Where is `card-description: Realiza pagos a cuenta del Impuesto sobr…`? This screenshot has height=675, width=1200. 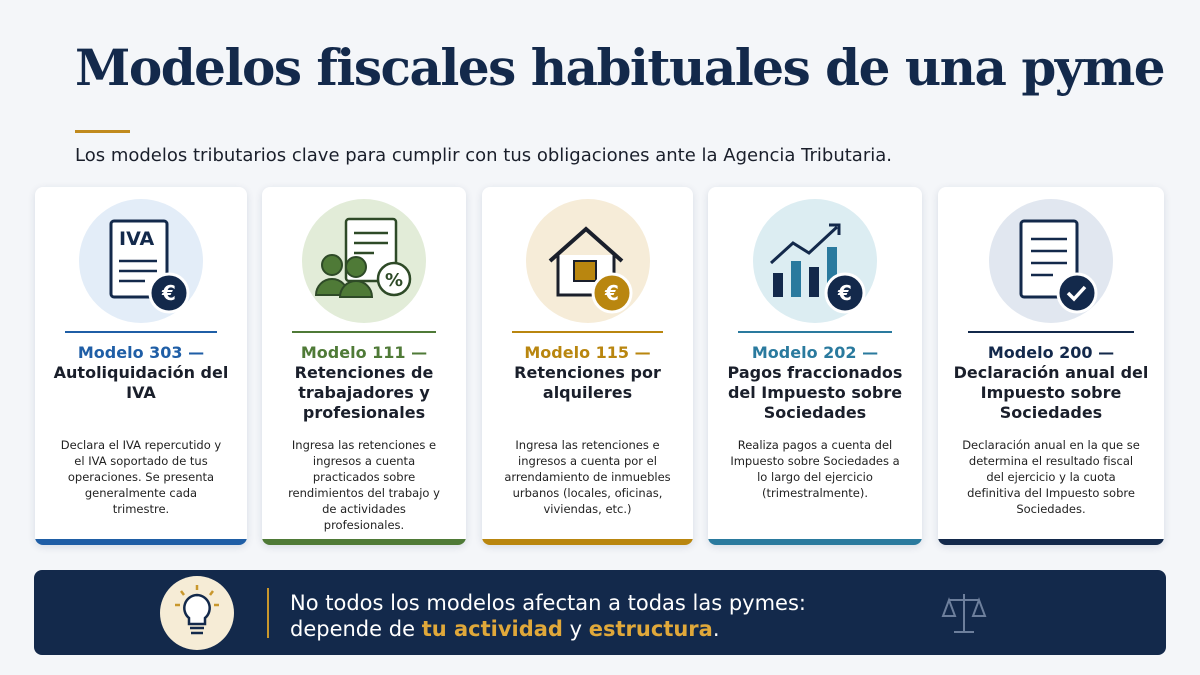 card-description: Realiza pagos a cuenta del Impuesto sobr… is located at coordinates (815, 469).